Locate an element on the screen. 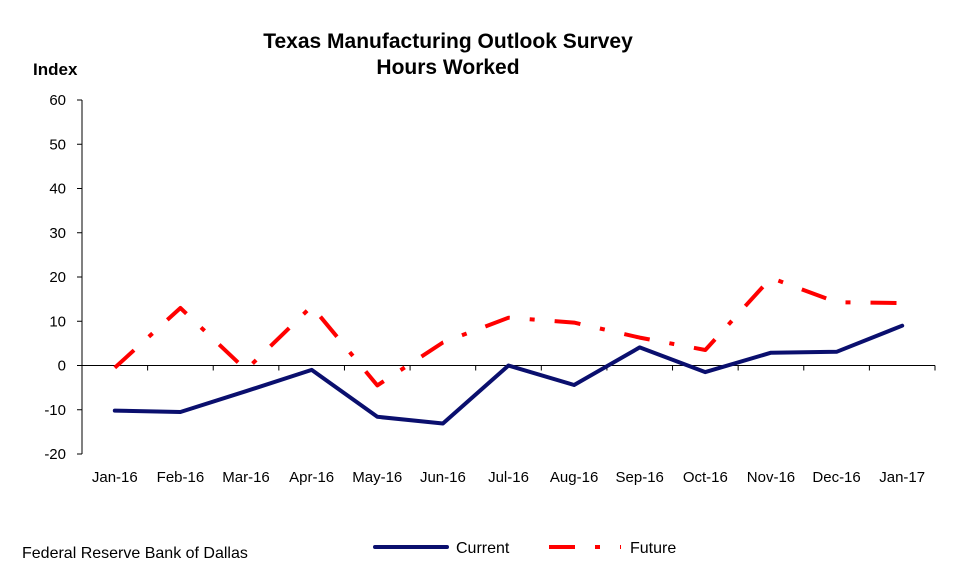 The image size is (980, 573). x-tick-label: Jul-16 is located at coordinates (508, 477).